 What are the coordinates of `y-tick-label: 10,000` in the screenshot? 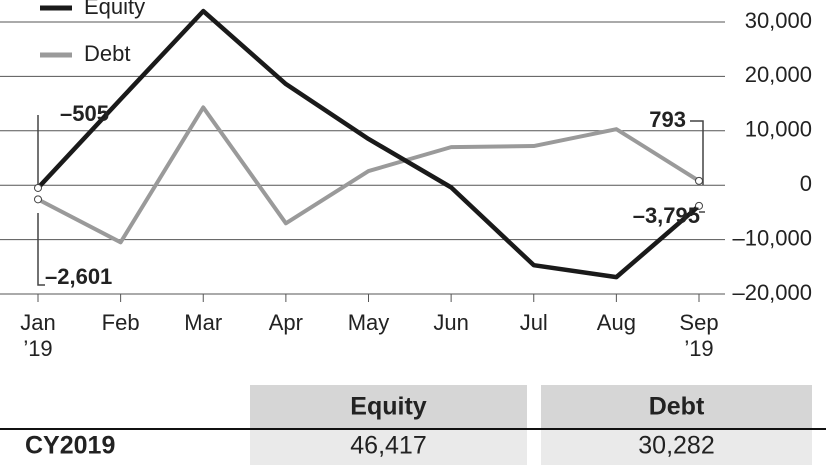 It's located at (778, 129).